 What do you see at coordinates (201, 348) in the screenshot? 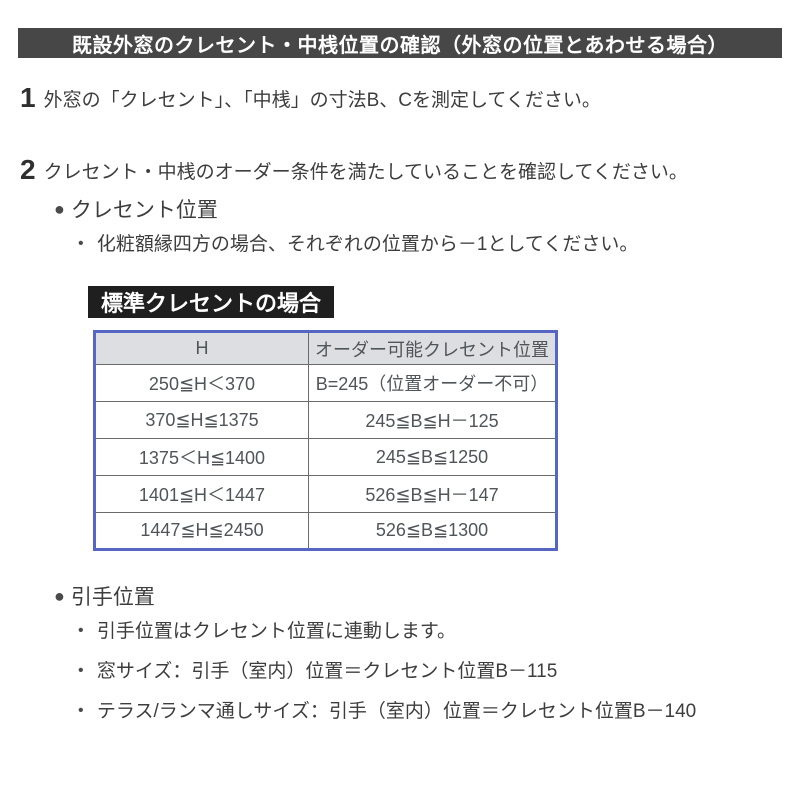
I see `table-header-h: H` at bounding box center [201, 348].